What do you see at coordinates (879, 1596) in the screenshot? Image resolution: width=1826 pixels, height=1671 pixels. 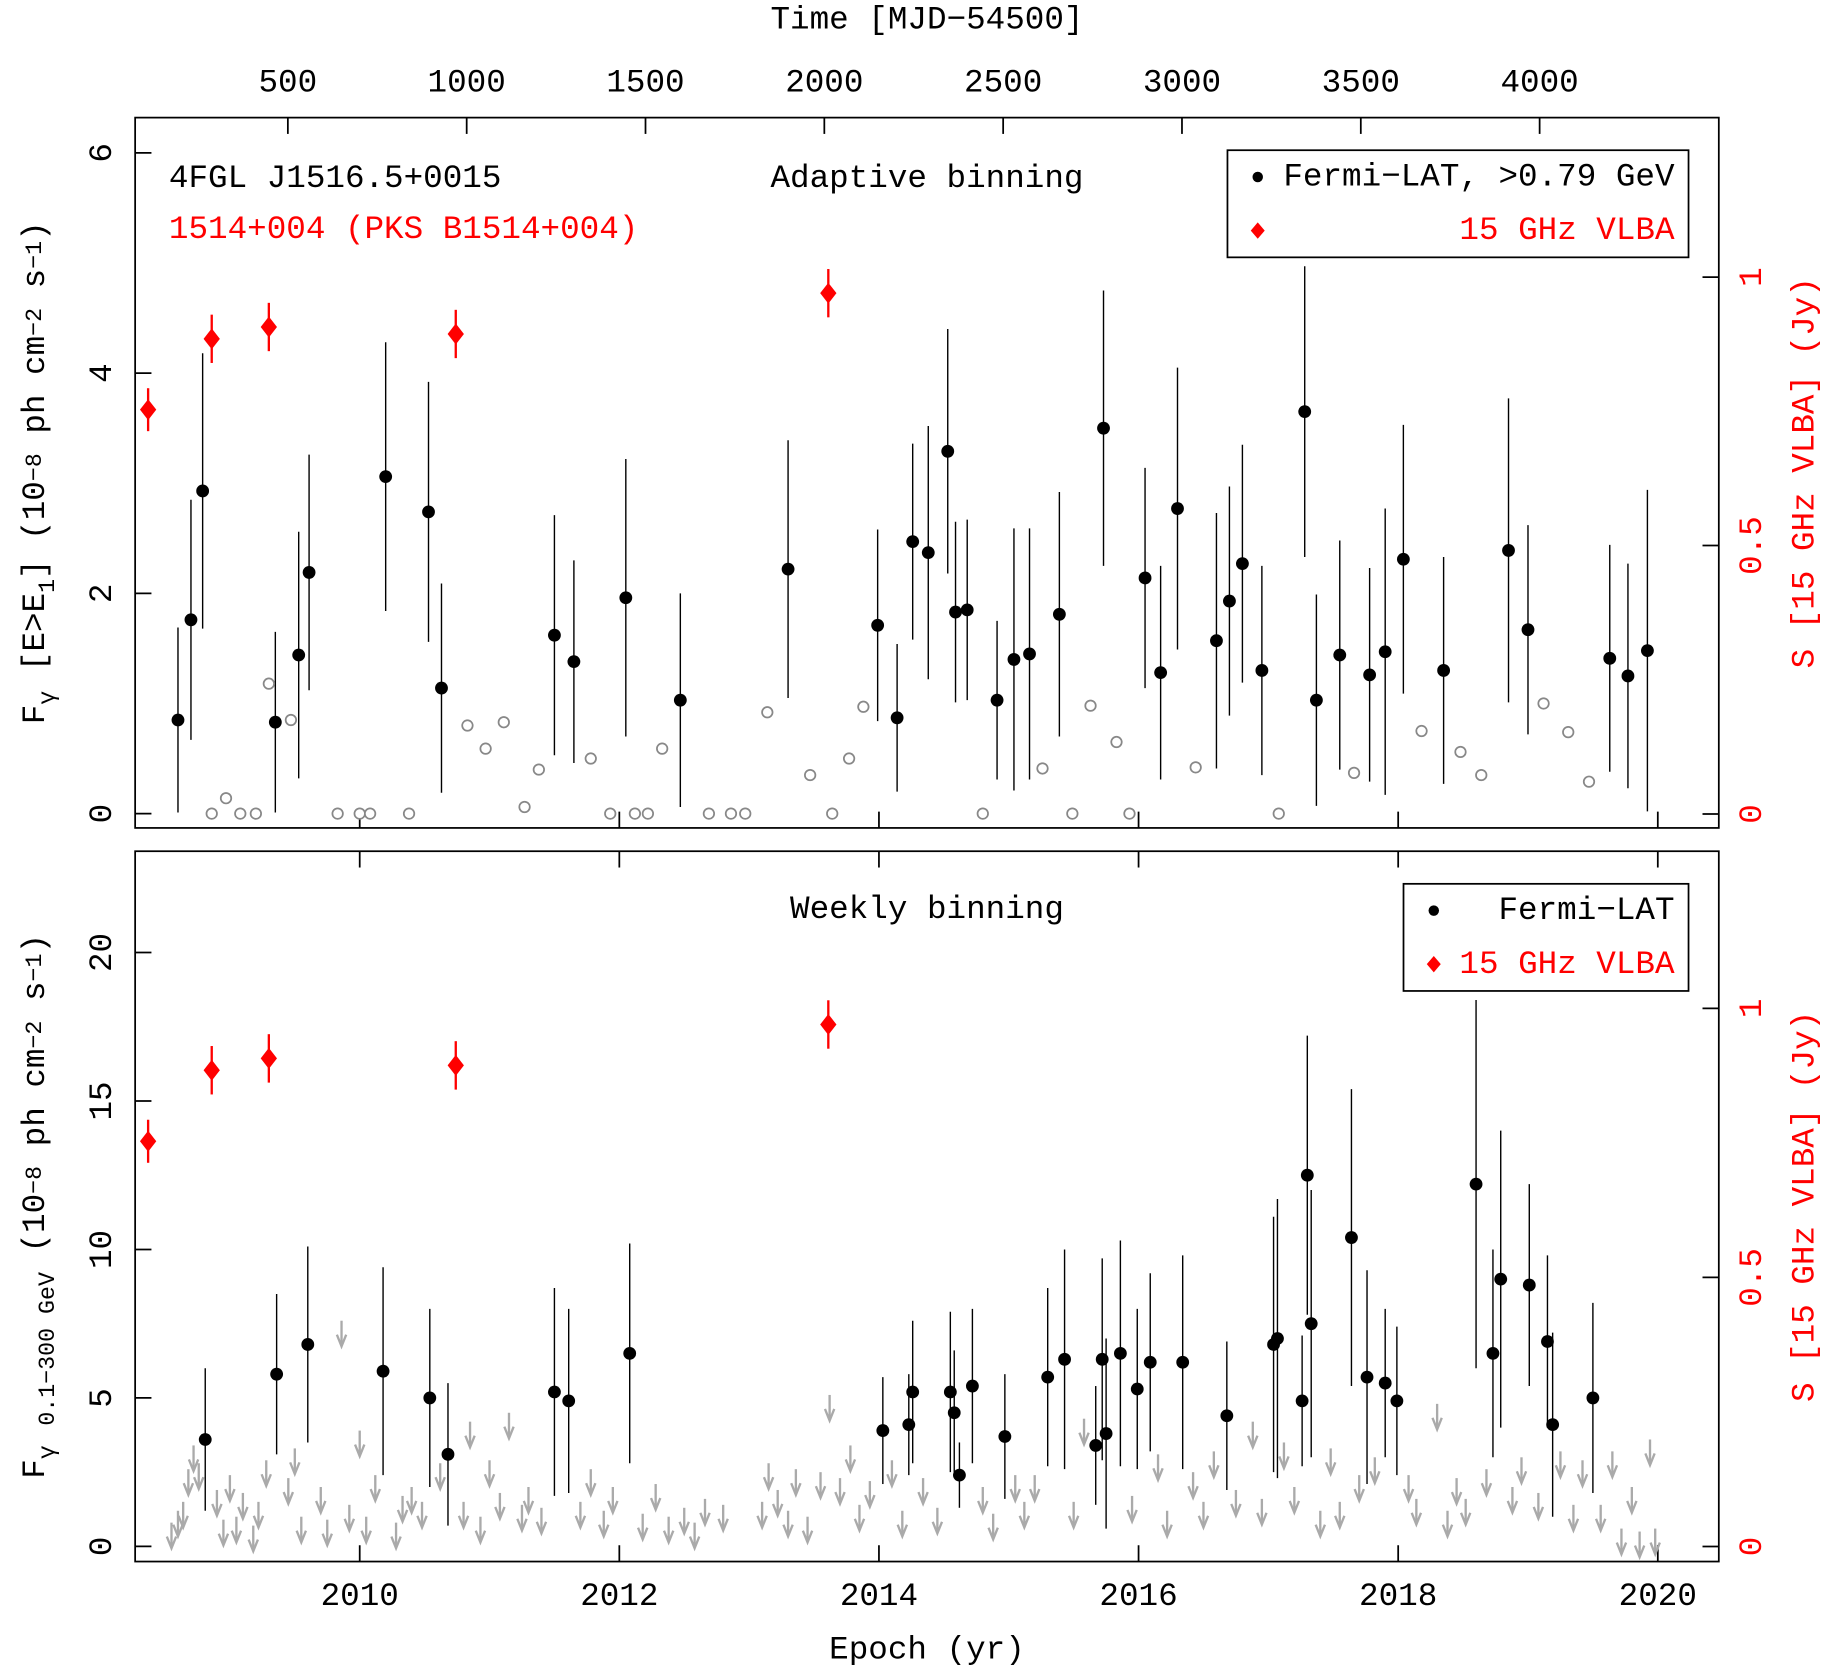 I see `x-tick-label: 2014` at bounding box center [879, 1596].